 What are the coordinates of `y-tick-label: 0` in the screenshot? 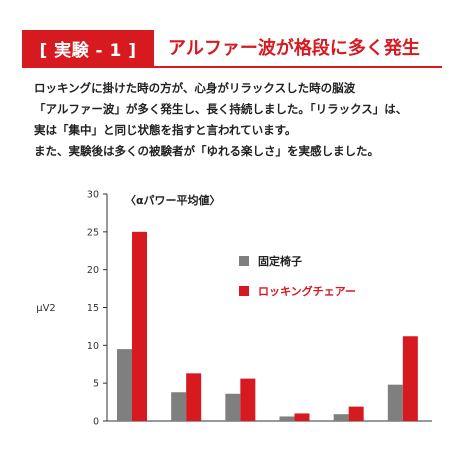 It's located at (96, 422).